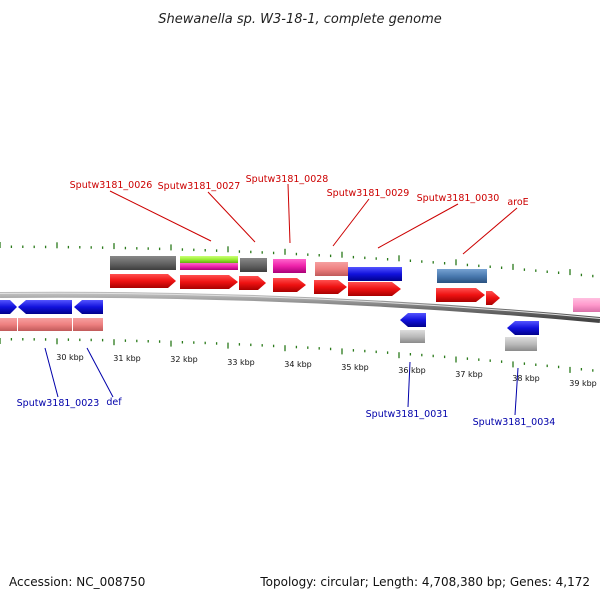 This screenshot has height=600, width=600. Describe the element at coordinates (368, 193) in the screenshot. I see `gene-label: Sputw3181_0029` at that location.